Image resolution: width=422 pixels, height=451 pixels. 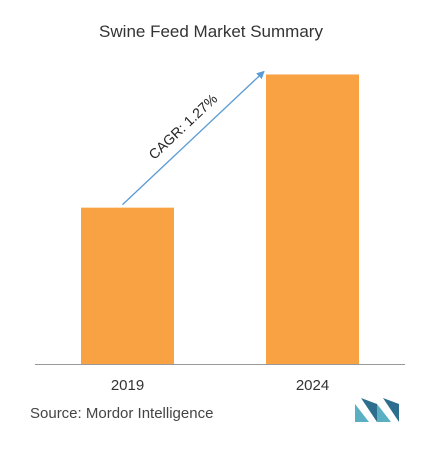 I want to click on cagr-arrow, so click(x=193, y=138).